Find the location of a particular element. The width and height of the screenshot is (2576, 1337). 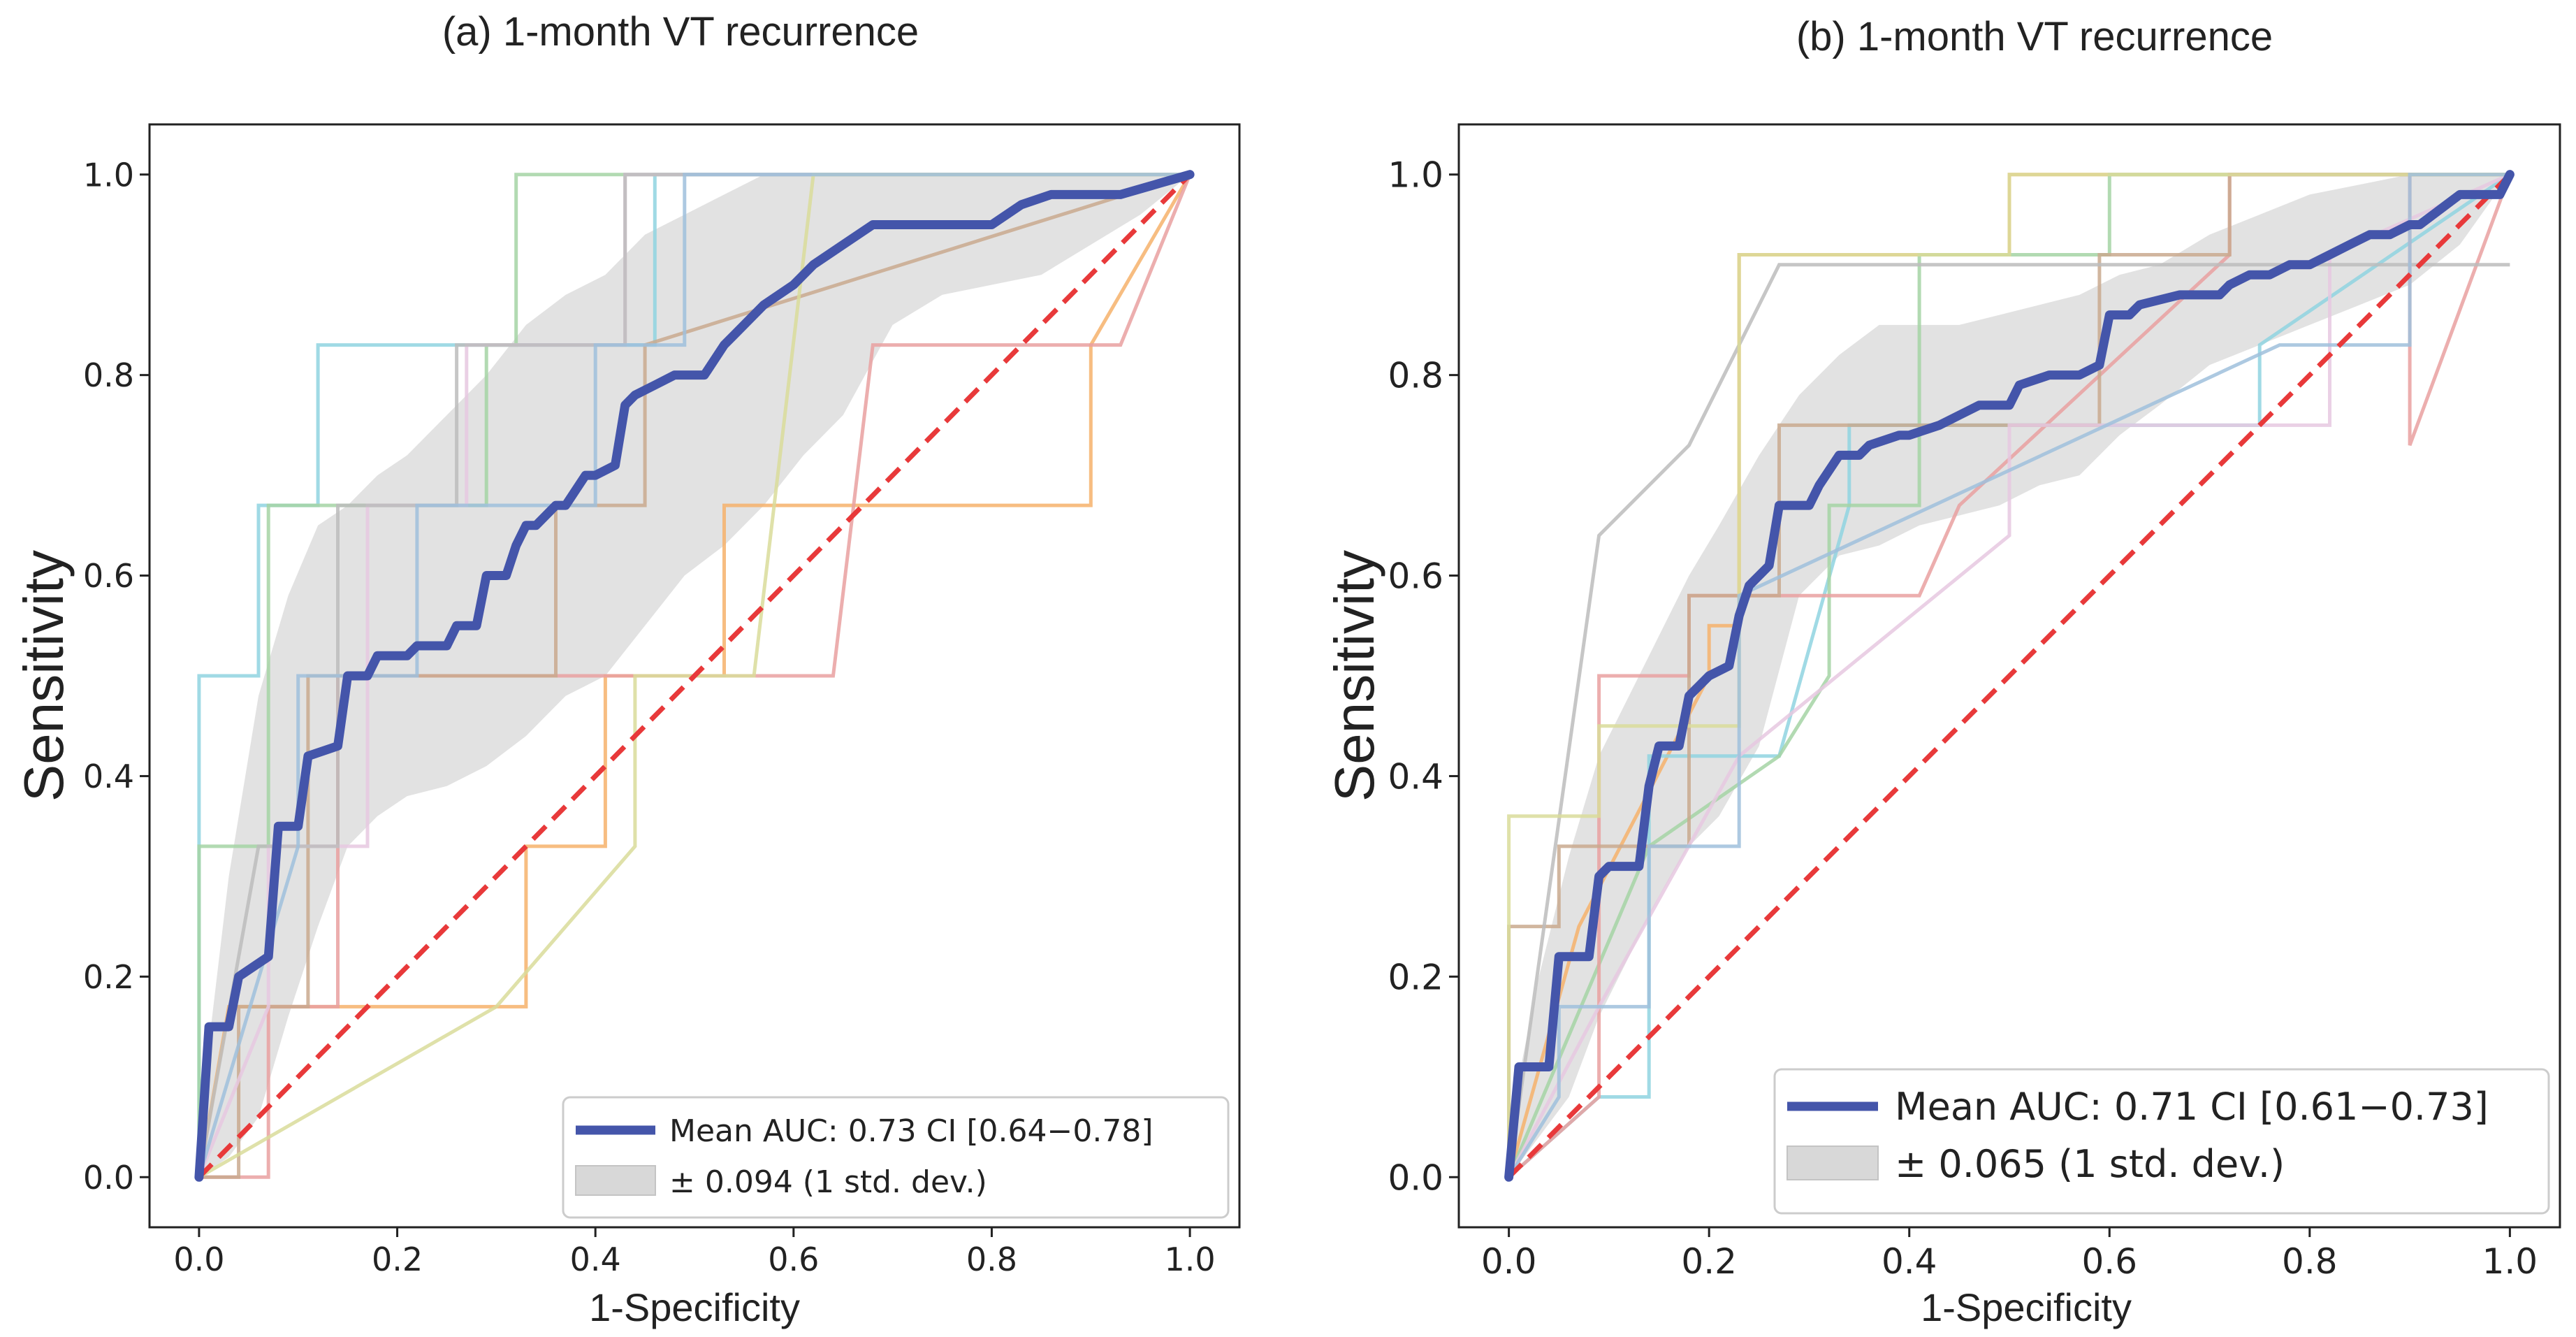

x-tick-label-a-0: 0.0 is located at coordinates (198, 1260).